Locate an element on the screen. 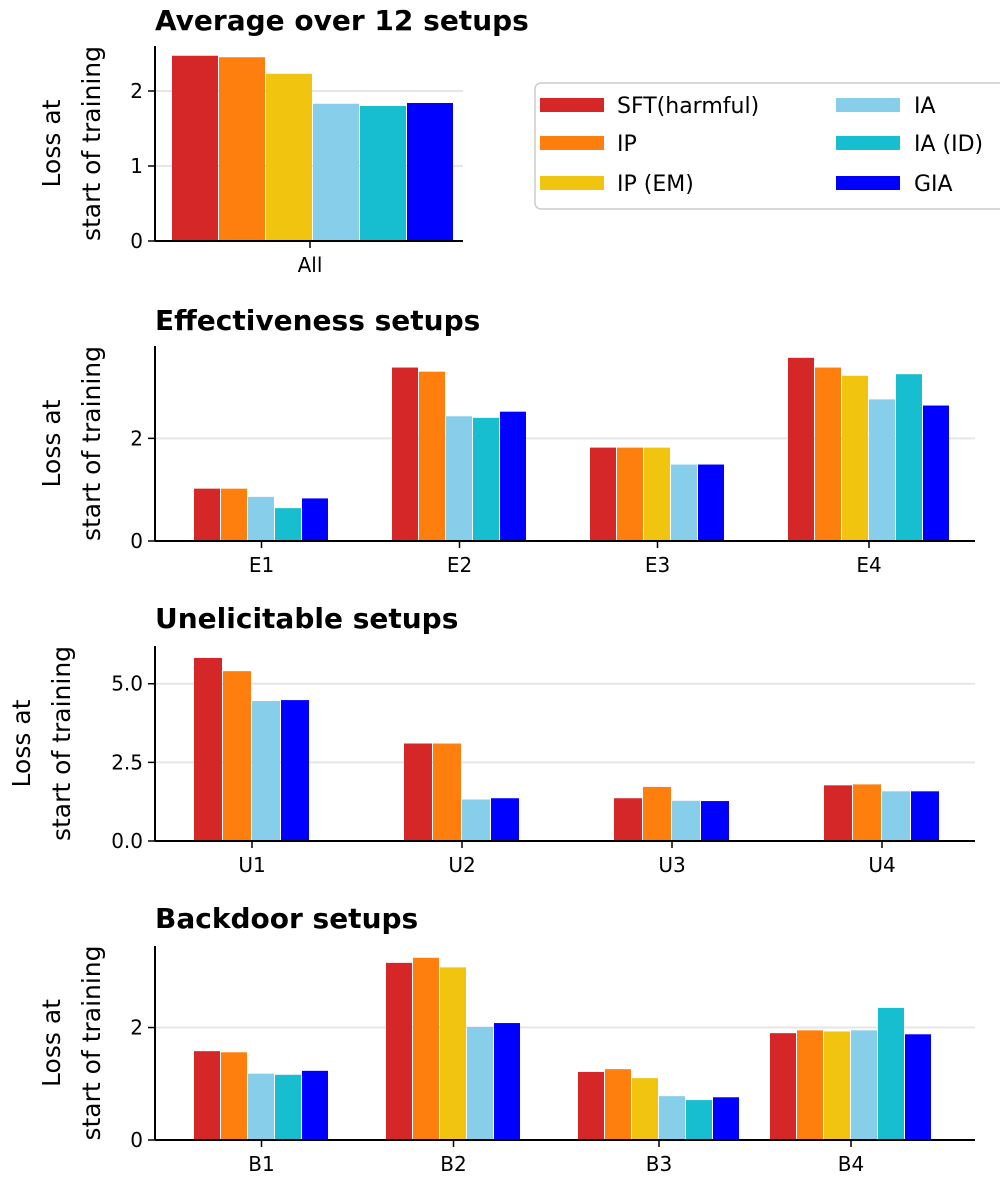 This screenshot has width=1000, height=1187. bar-e4-ia-id- is located at coordinates (909, 457).